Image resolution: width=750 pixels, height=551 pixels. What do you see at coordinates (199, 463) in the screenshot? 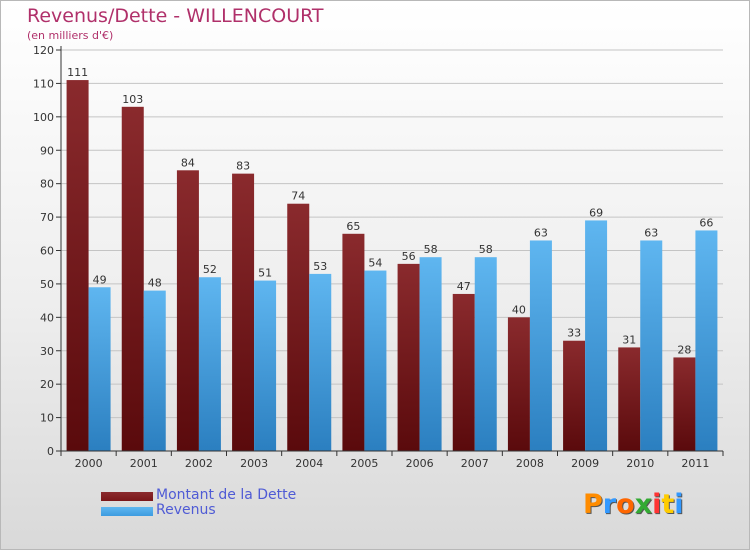
I see `x-tick-label: 2002` at bounding box center [199, 463].